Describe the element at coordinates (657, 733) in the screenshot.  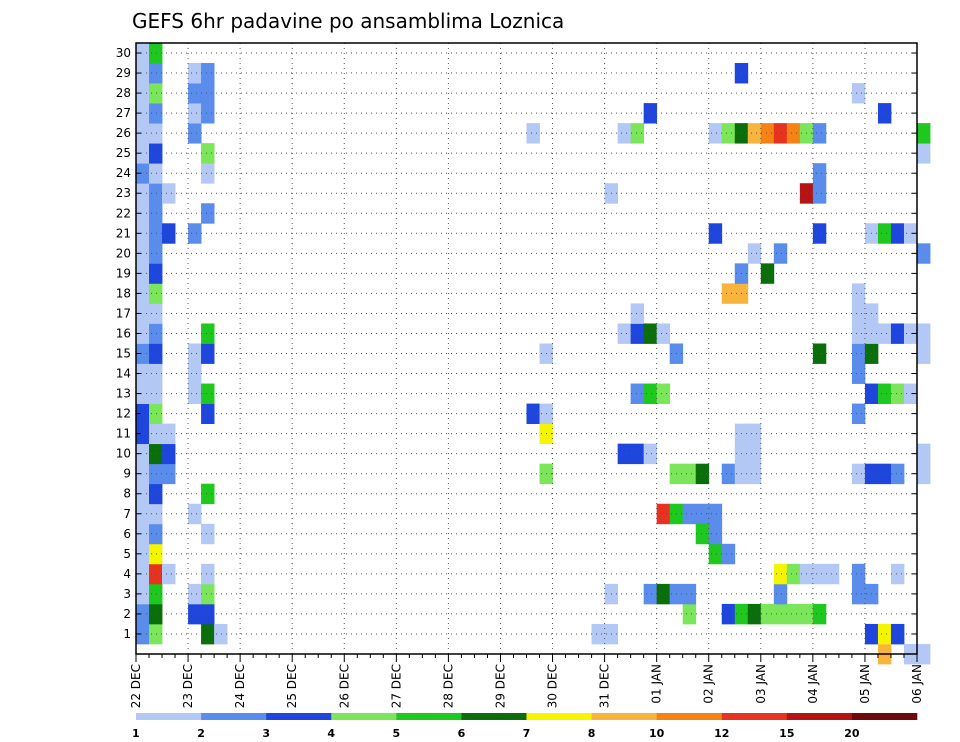
I see `colorbar-label: 10` at that location.